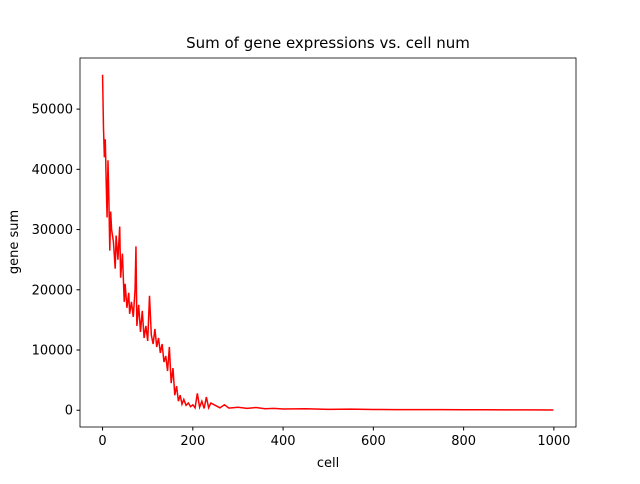 The width and height of the screenshot is (640, 484). What do you see at coordinates (52, 290) in the screenshot?
I see `y-tick-label: 20000` at bounding box center [52, 290].